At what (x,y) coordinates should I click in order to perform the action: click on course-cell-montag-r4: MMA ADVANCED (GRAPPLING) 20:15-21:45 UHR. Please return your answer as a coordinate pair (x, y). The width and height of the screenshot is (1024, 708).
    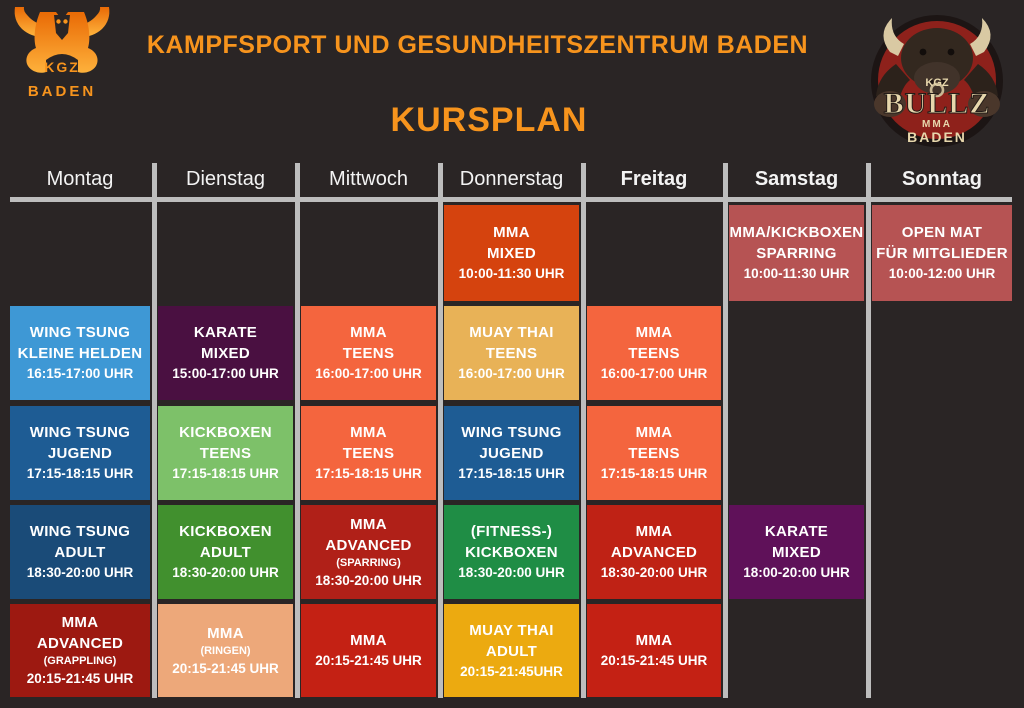
    Looking at the image, I should click on (80, 650).